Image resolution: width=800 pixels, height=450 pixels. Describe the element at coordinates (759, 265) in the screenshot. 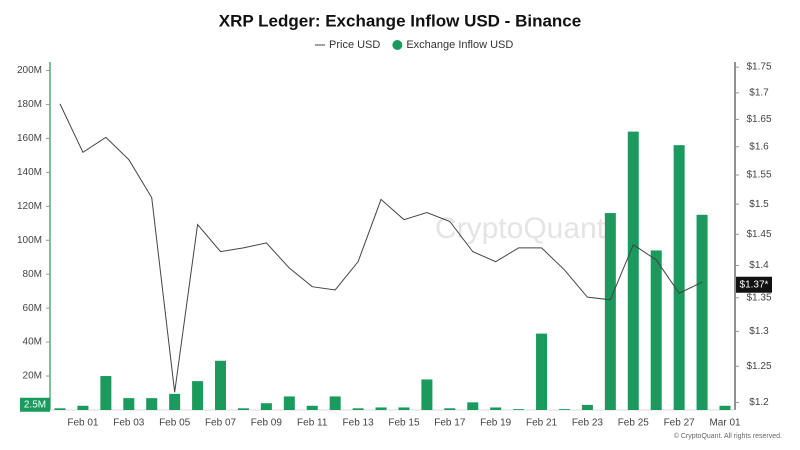

I see `y2-tick-label: $1.4` at that location.